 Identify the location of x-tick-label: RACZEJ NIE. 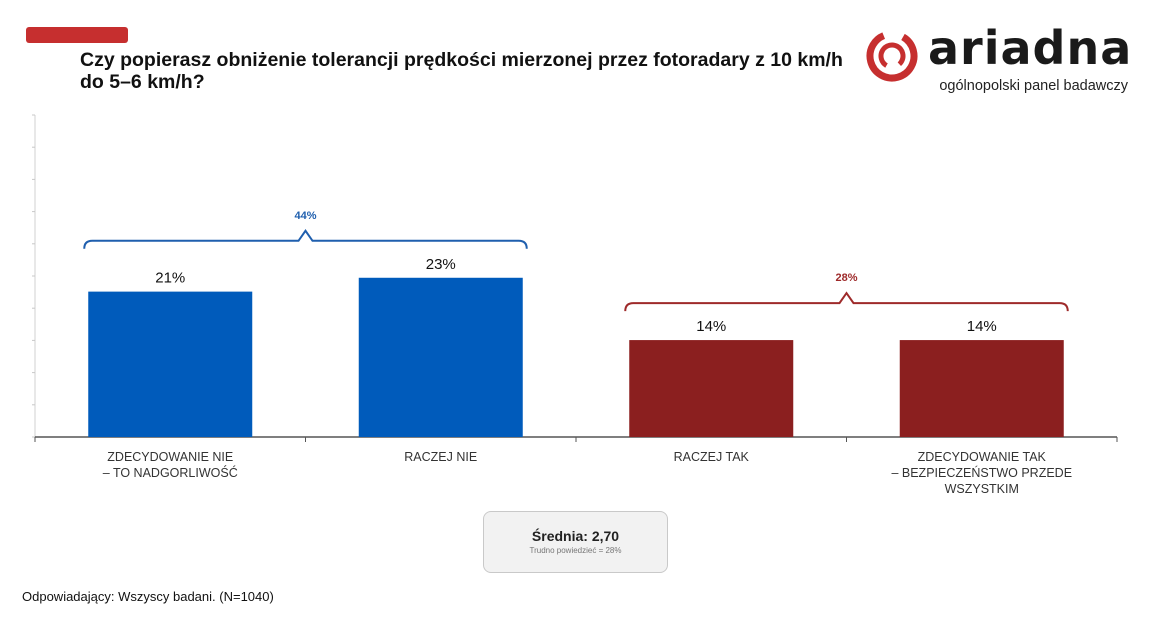
(440, 457).